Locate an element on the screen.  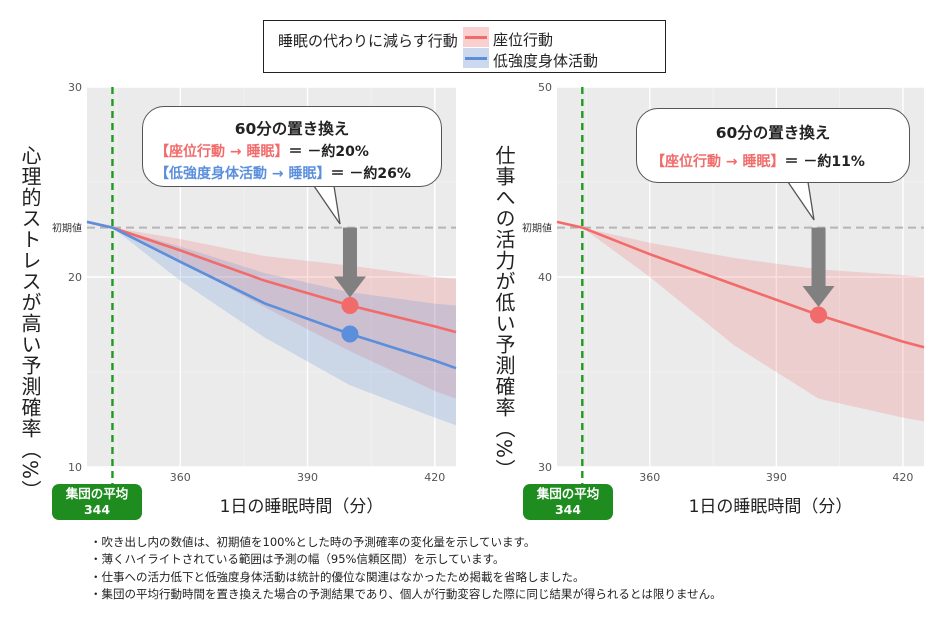
y-tick-label: 50 is located at coordinates (545, 87).